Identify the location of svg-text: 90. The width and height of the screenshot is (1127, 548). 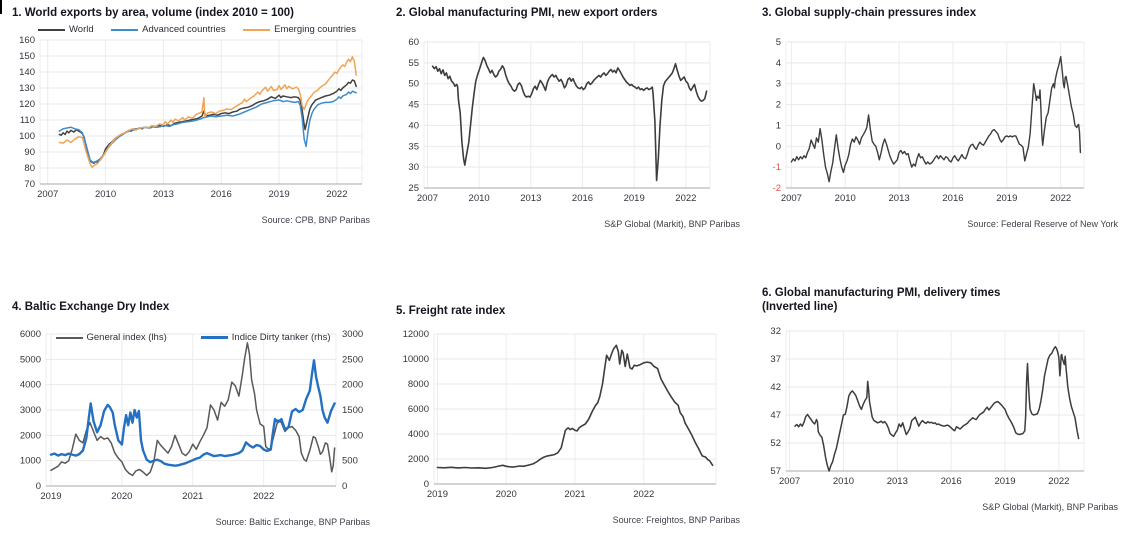
(29, 152).